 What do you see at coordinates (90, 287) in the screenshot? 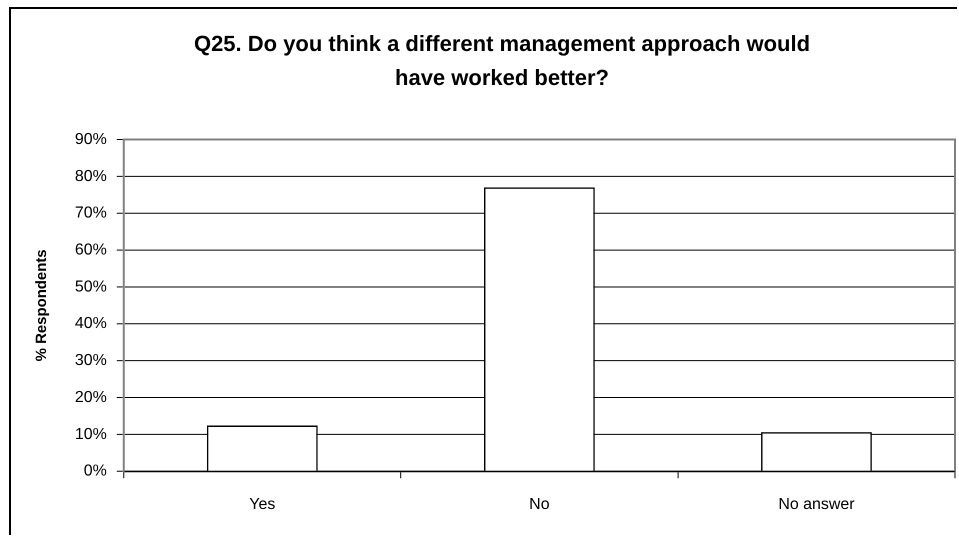
I see `y-tick-label: 50%` at bounding box center [90, 287].